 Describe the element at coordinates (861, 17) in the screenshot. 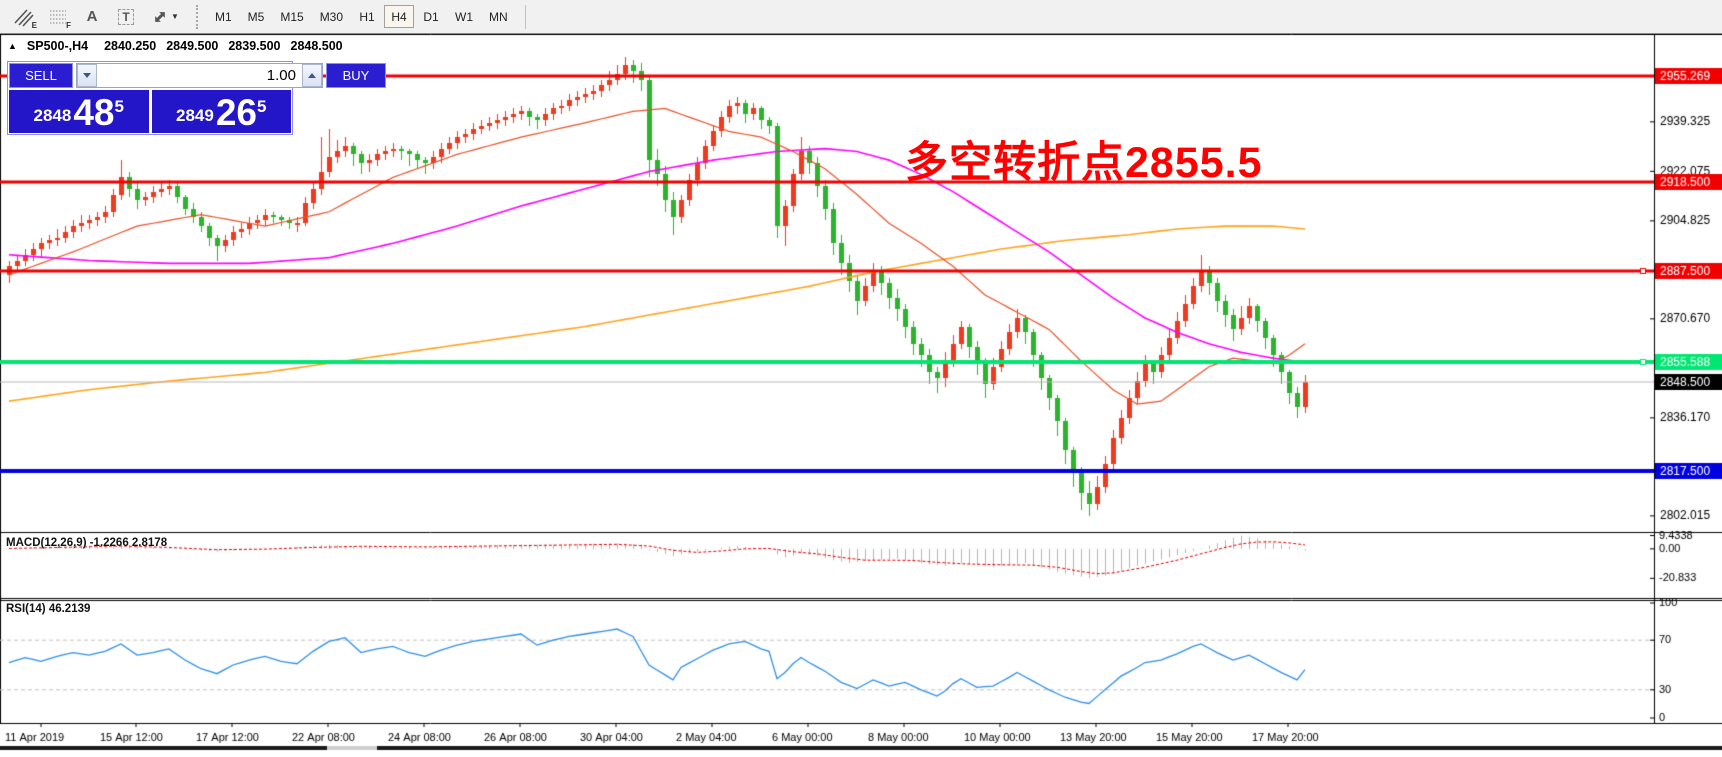

I see `top-toolbar: E F A T ▼ M1 M5 M15 M30 H1 H4 D1 W1 MN` at that location.